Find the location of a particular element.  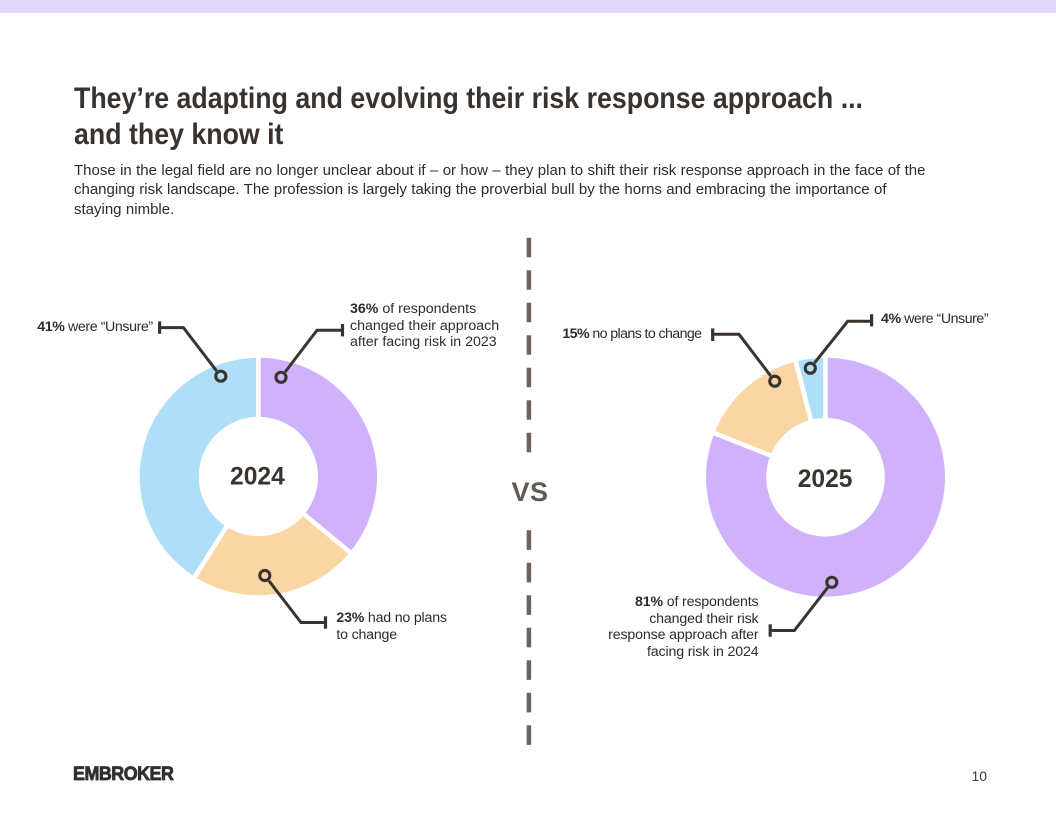

svg-text: 2024 is located at coordinates (257, 477).